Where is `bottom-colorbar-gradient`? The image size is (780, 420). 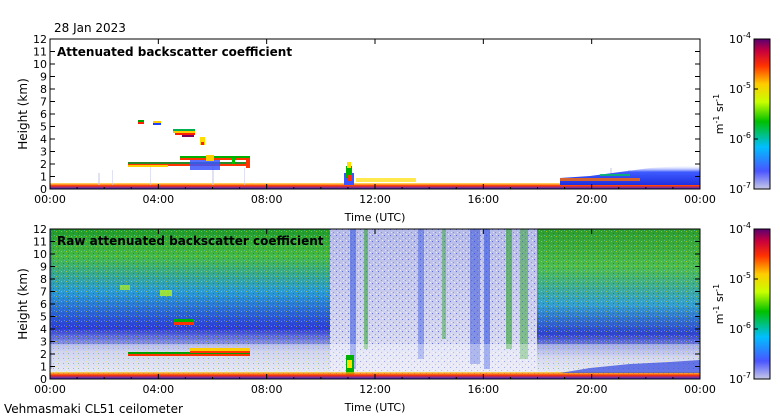
bottom-colorbar-gradient is located at coordinates (762, 304).